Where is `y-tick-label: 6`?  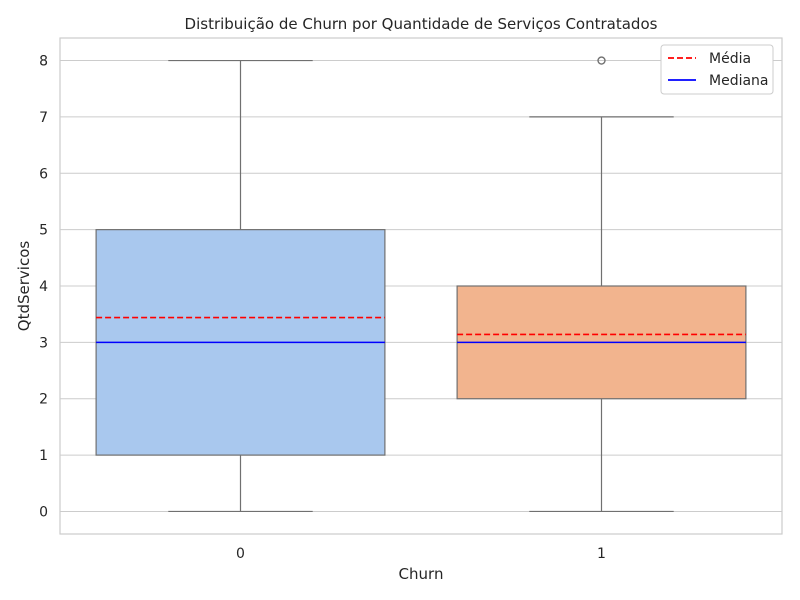 y-tick-label: 6 is located at coordinates (43, 174).